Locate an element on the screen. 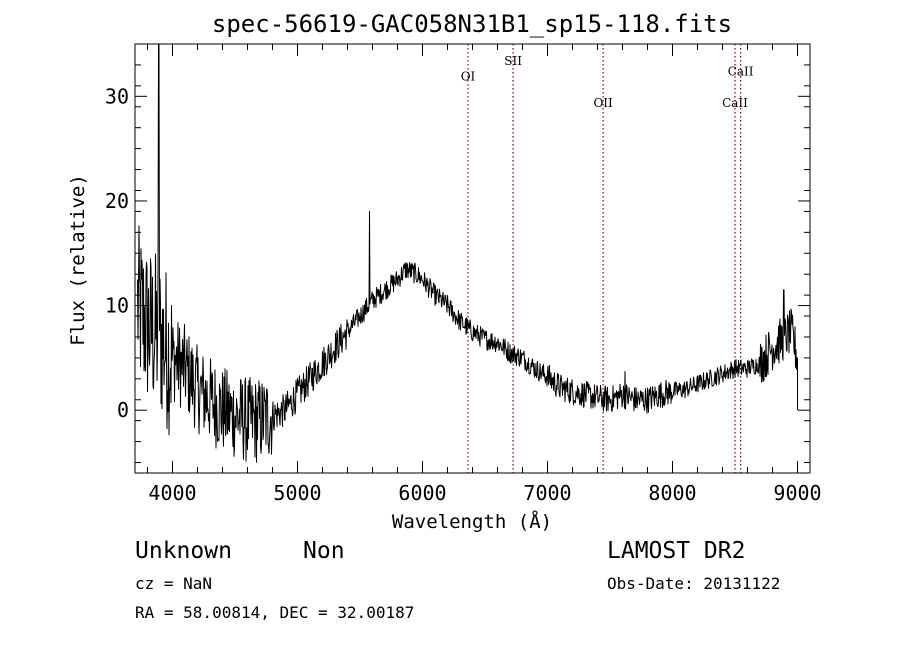 This screenshot has height=649, width=900. class-label: Unknown is located at coordinates (183, 551).